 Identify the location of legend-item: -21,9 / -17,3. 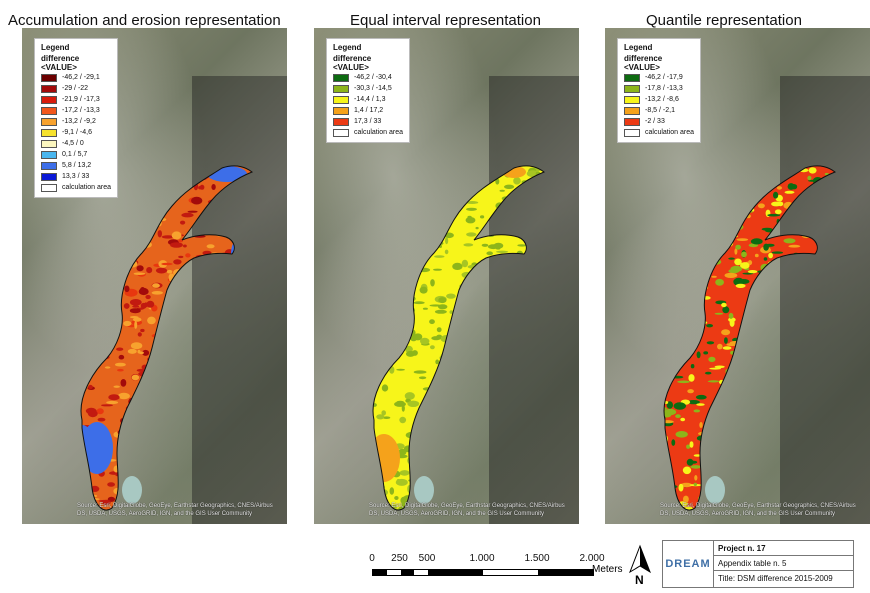
(76, 99).